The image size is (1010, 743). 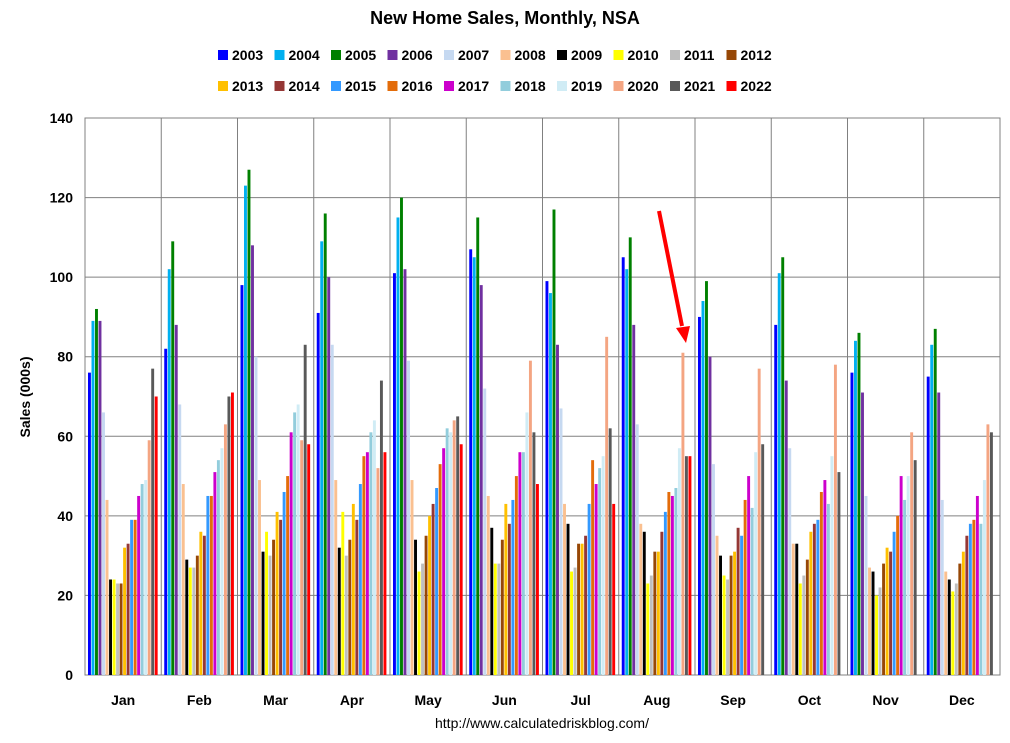 I want to click on bar-2021-Jul, so click(x=610, y=551).